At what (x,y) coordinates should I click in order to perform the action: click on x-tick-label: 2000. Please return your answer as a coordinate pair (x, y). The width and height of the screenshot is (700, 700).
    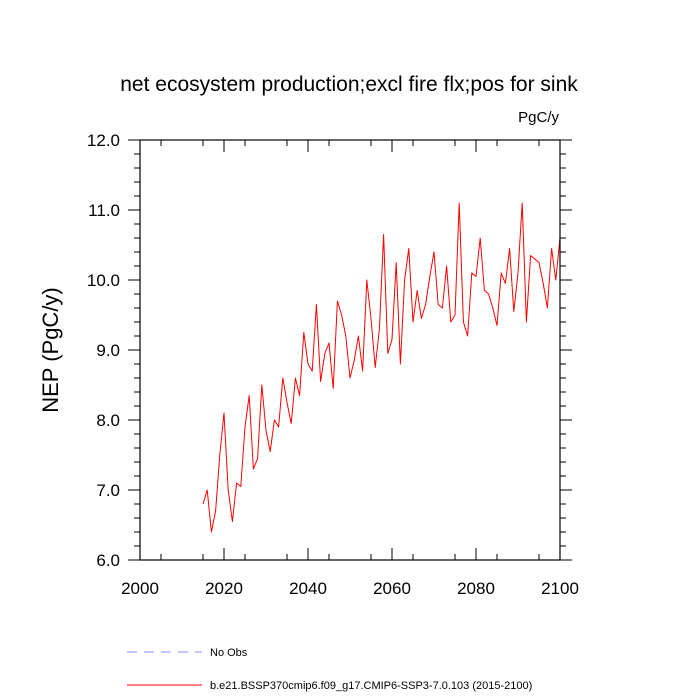
    Looking at the image, I should click on (140, 588).